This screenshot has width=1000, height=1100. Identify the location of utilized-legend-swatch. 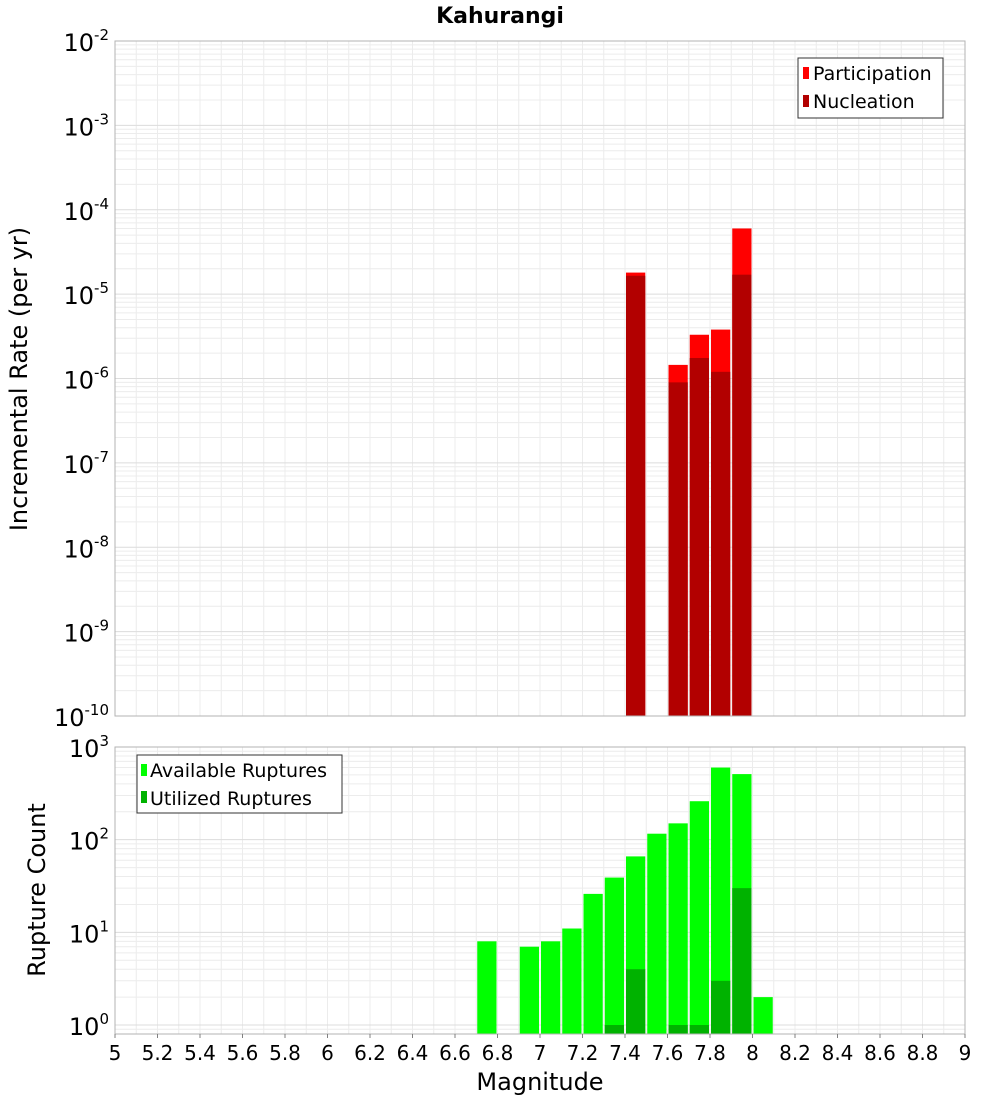
(144, 797).